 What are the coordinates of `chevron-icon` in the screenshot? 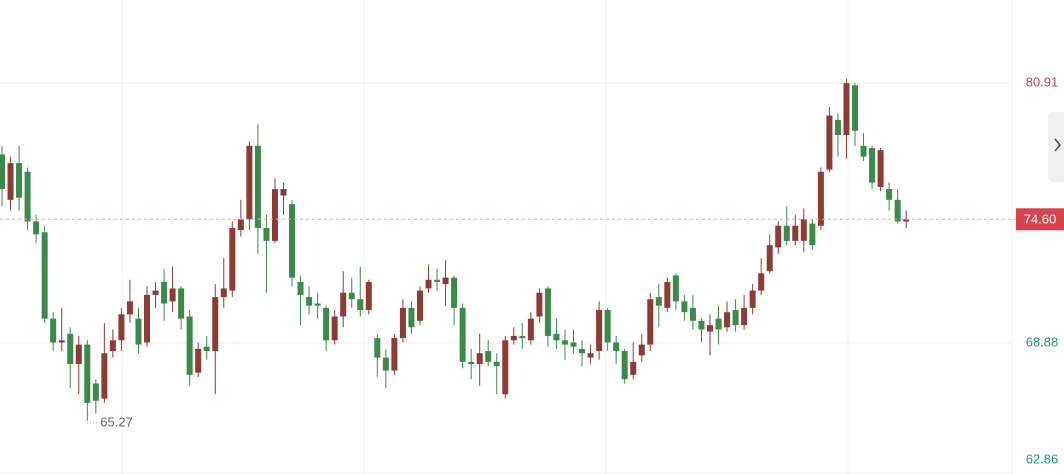 It's located at (1058, 145).